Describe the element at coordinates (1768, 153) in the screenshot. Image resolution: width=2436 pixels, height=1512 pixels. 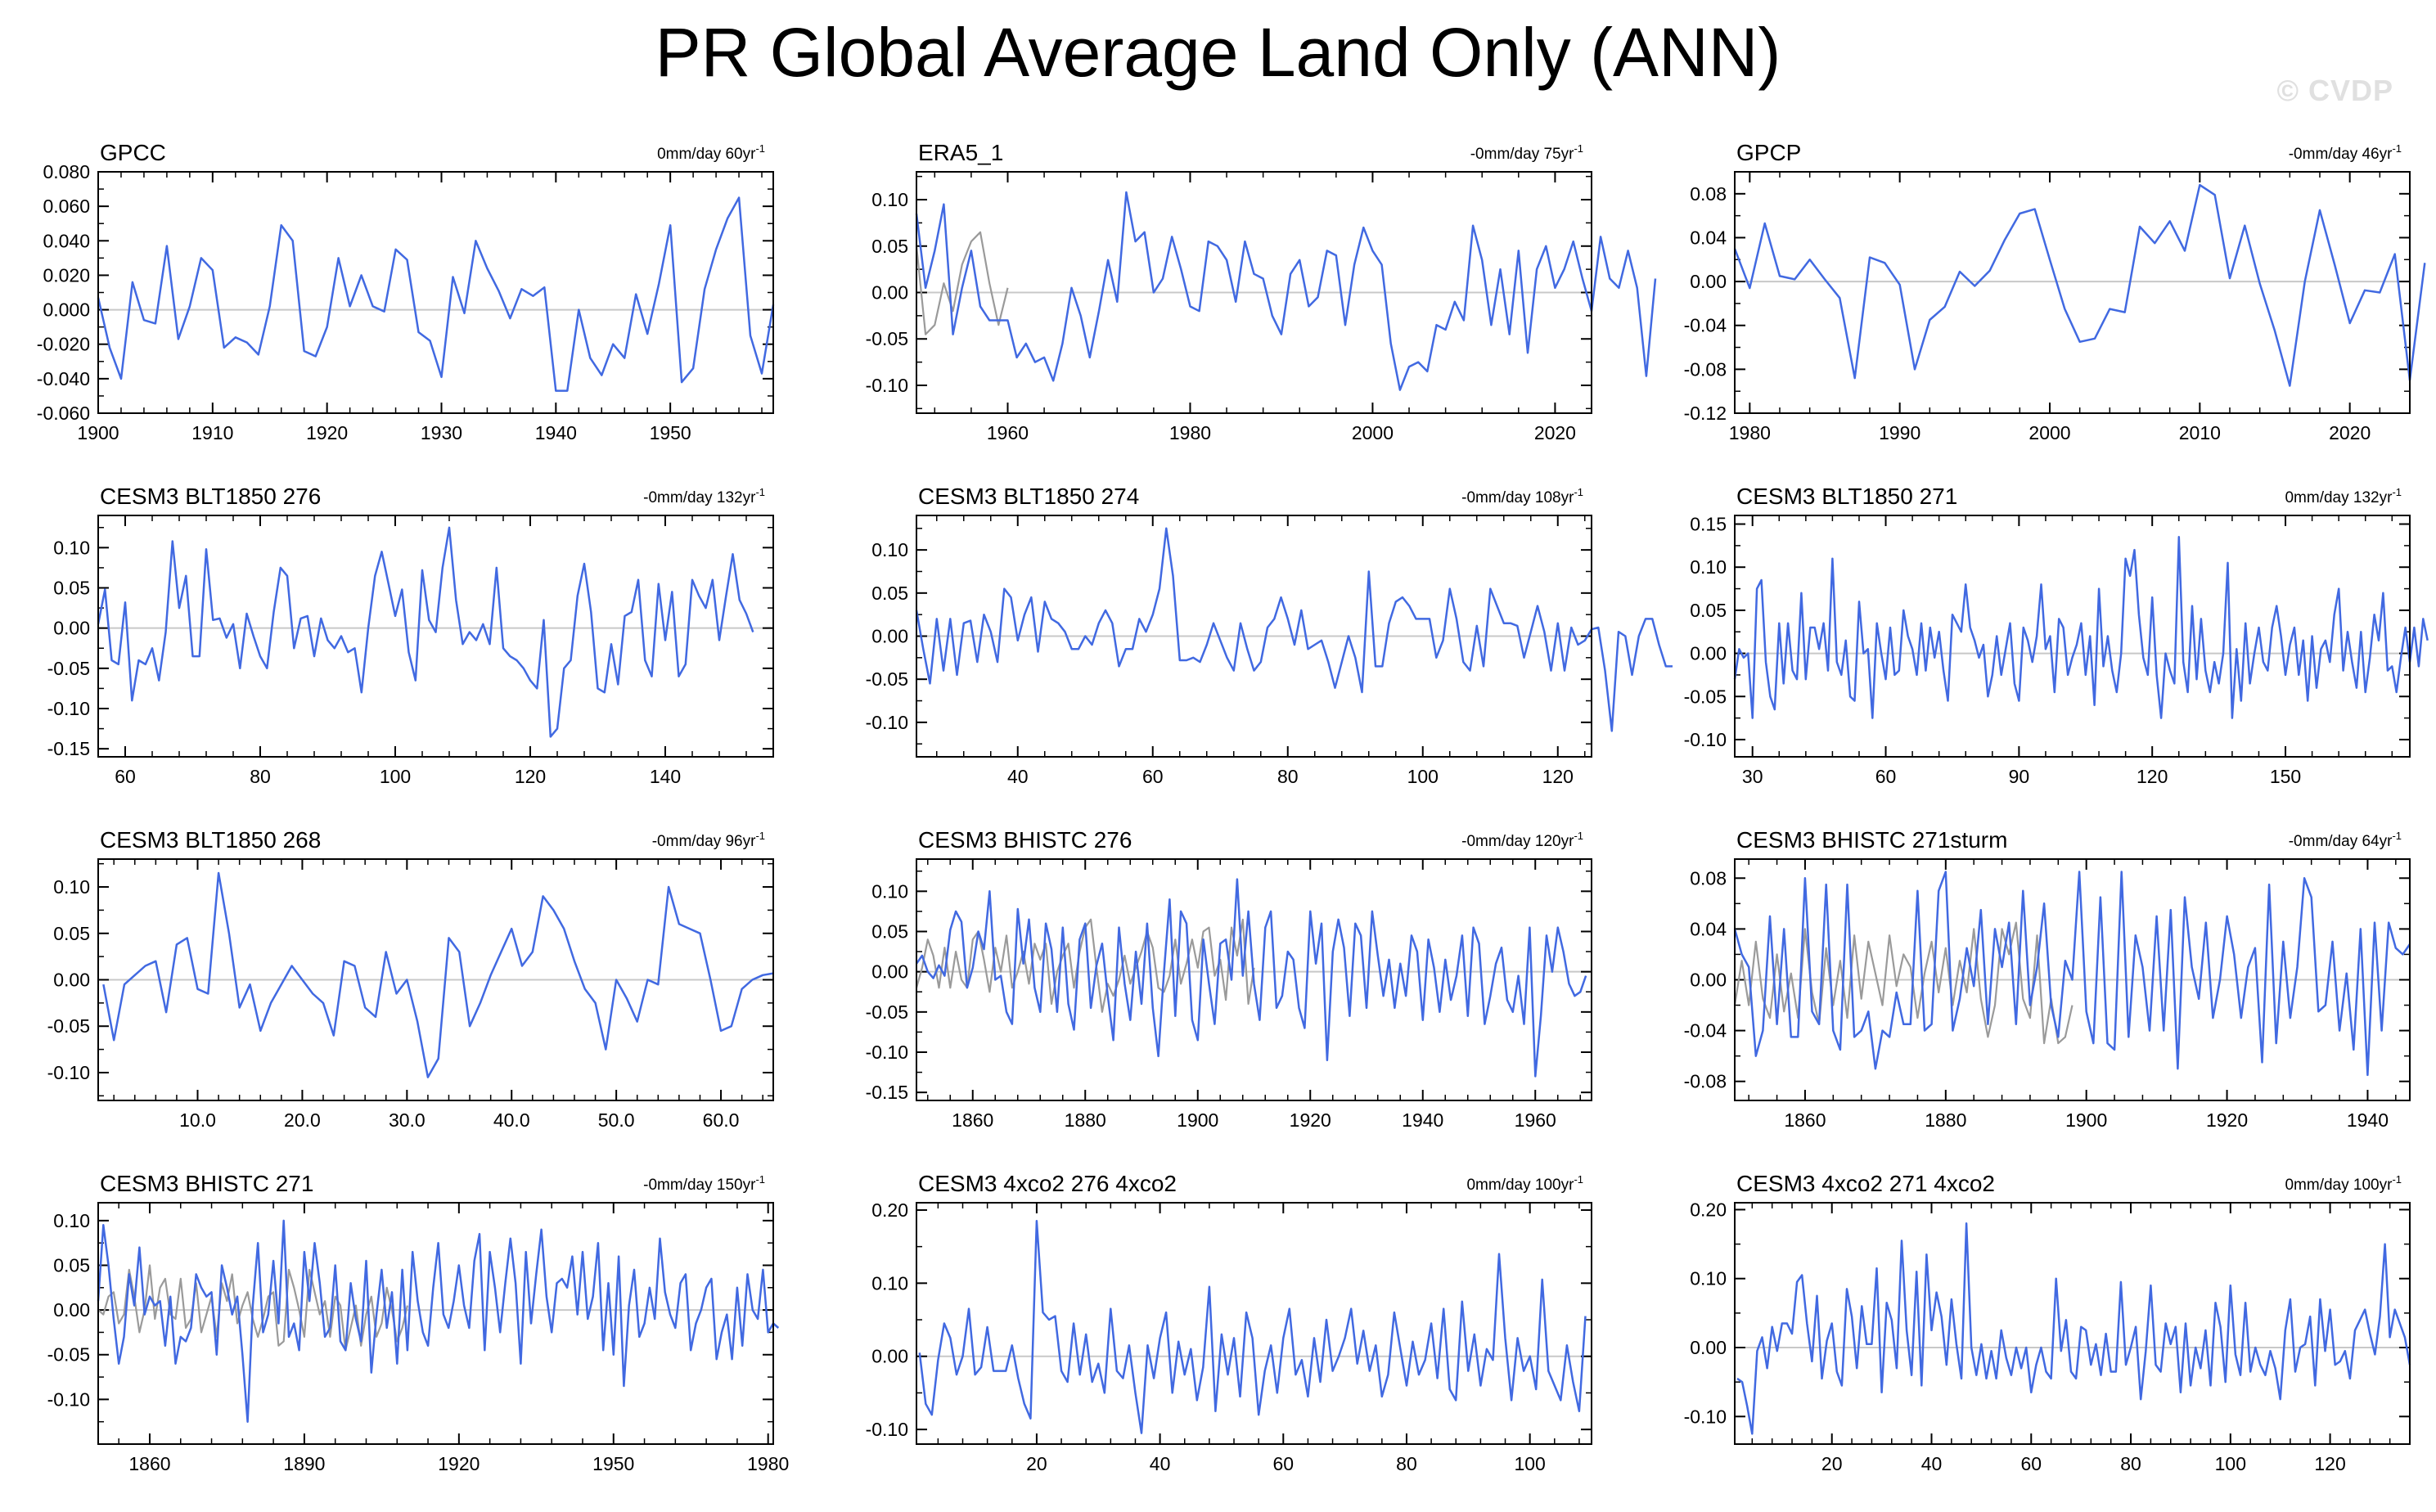
I see `panel-title: GPCP` at that location.